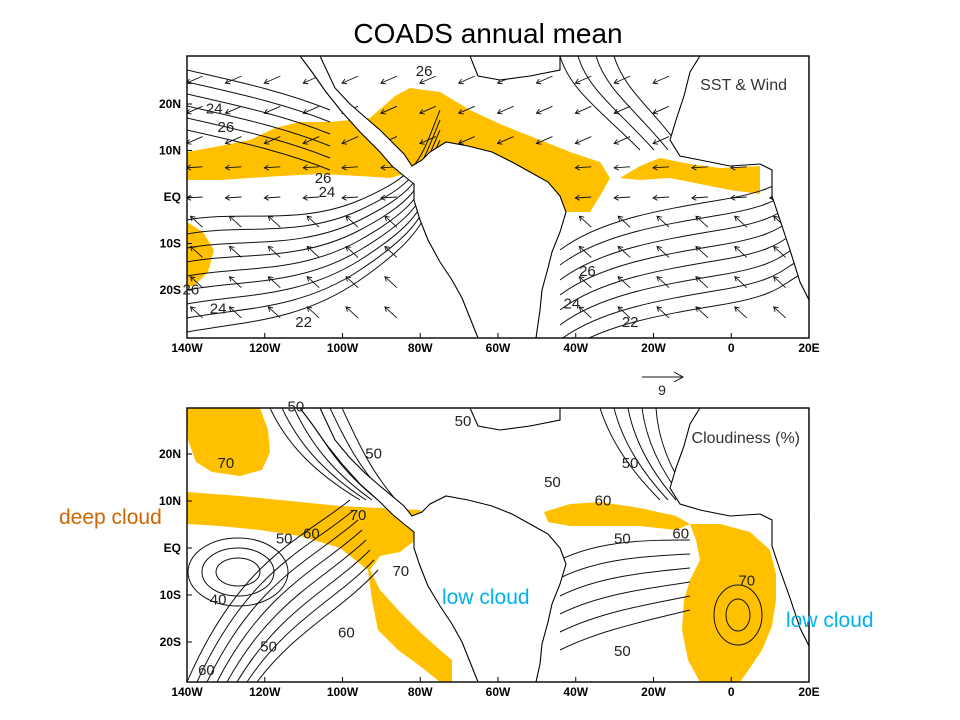  Describe the element at coordinates (617, 516) in the screenshot. I see `cloud-itcz-atlantic` at that location.